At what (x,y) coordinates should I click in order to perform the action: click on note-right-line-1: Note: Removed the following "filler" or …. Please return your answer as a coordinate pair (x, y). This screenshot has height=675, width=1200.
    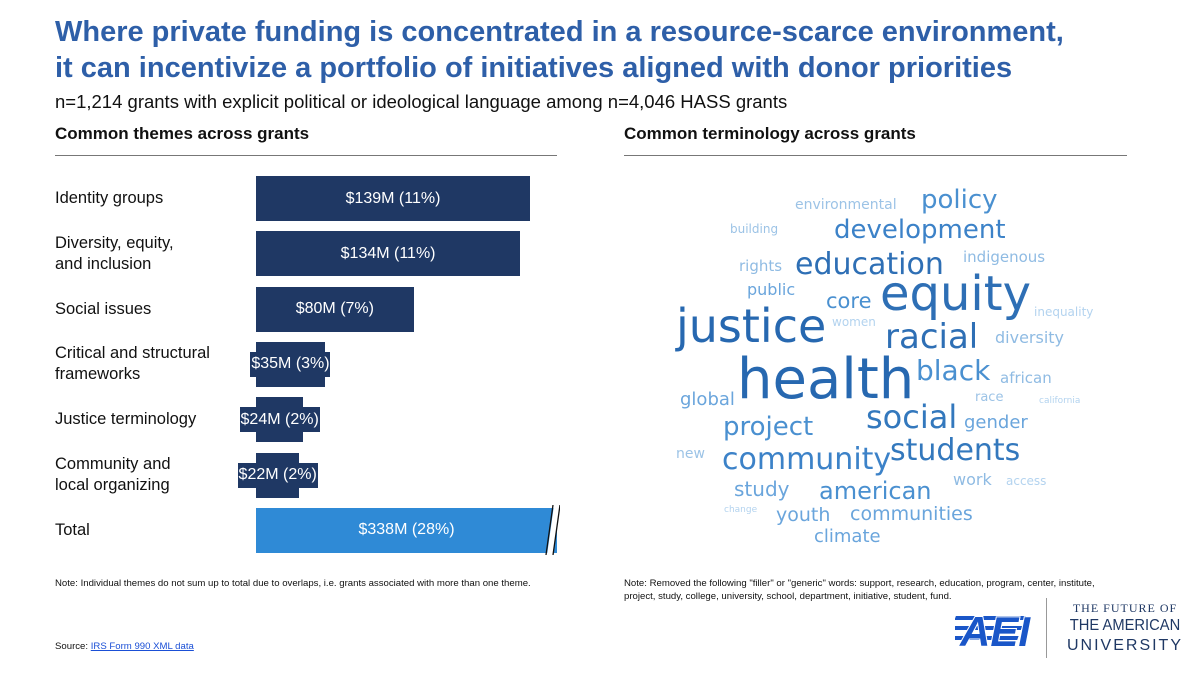
    Looking at the image, I should click on (859, 583).